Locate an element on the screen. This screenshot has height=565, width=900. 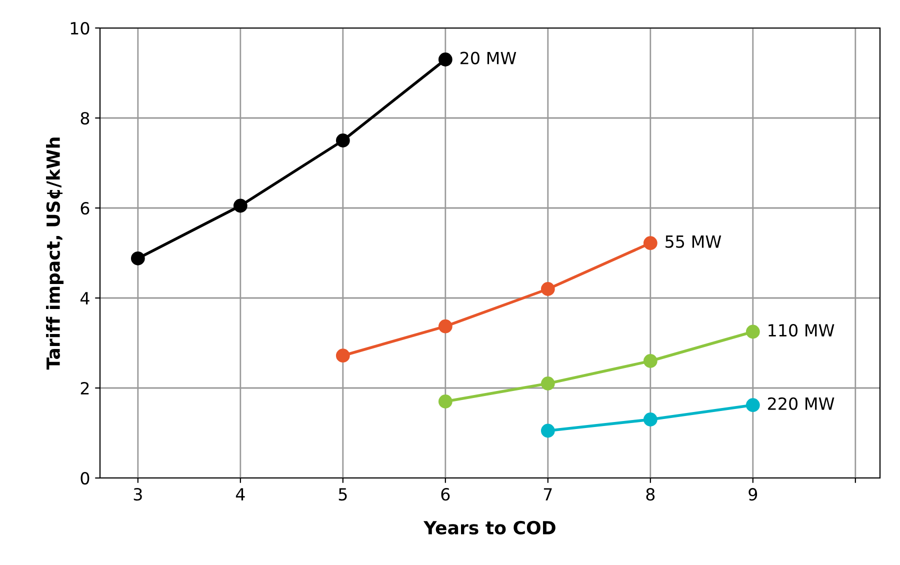
x-tick-label: 4 is located at coordinates (240, 494).